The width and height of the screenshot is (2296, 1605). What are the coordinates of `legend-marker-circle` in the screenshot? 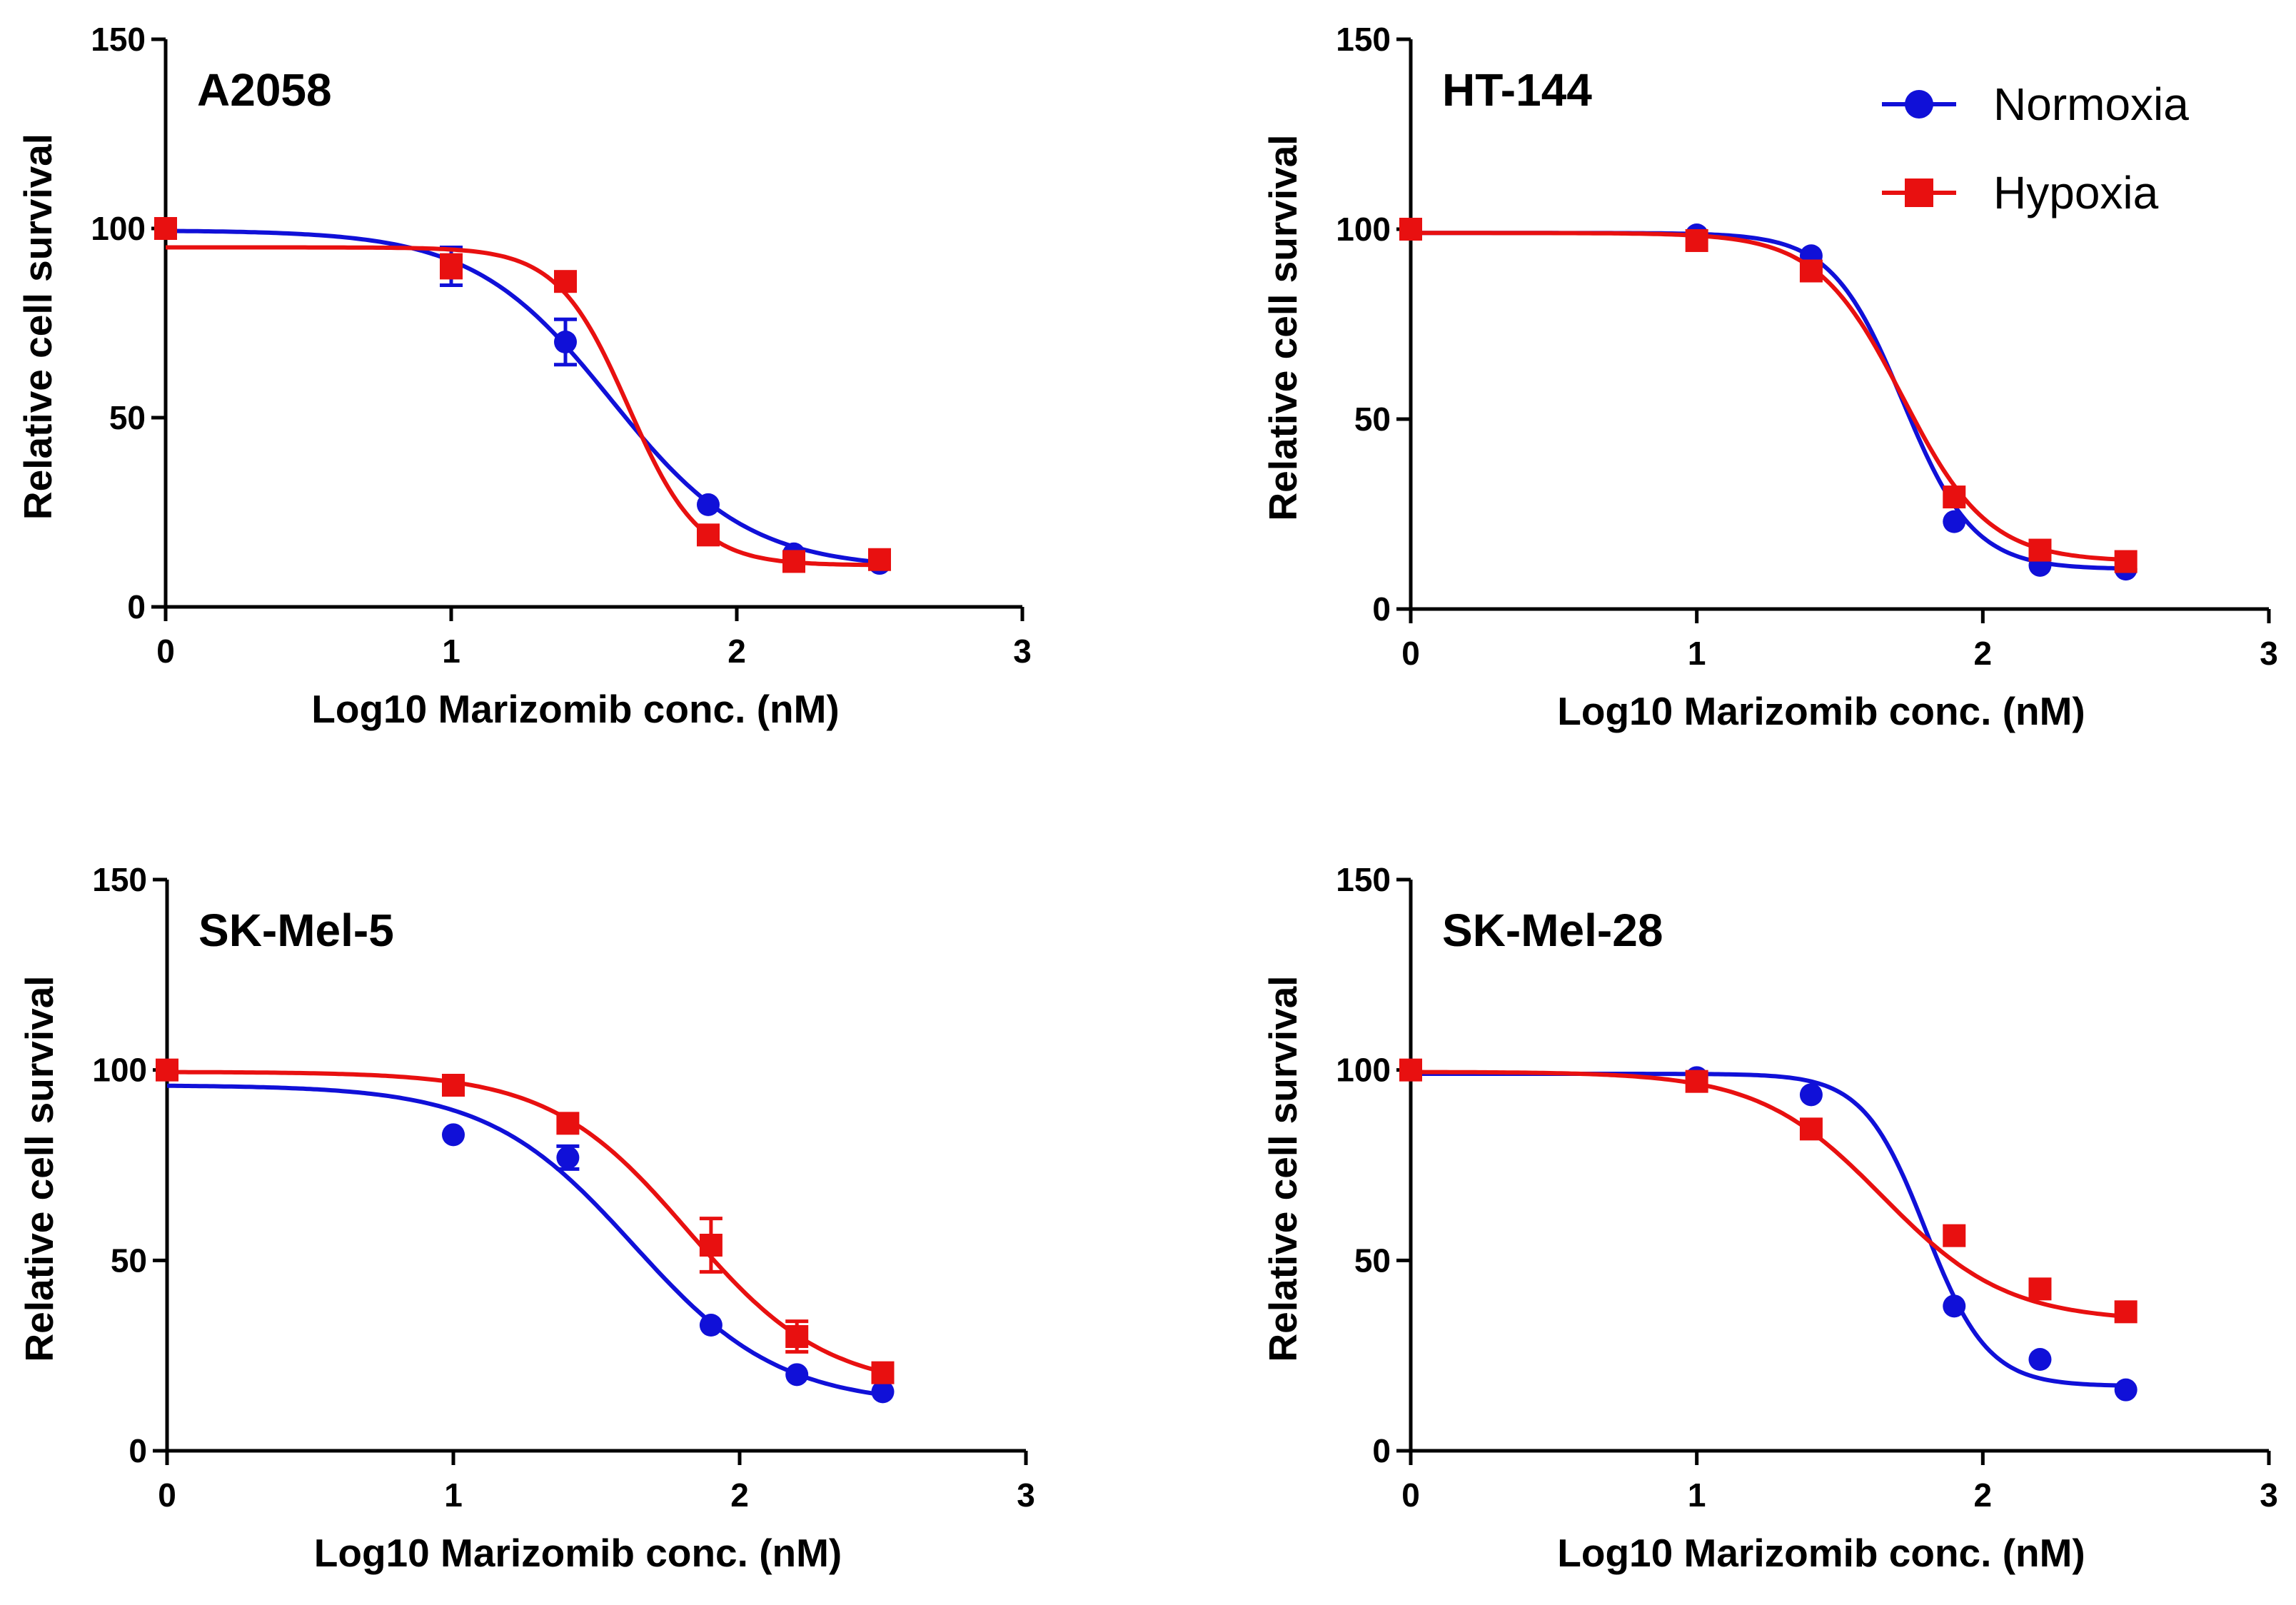 It's located at (1919, 105).